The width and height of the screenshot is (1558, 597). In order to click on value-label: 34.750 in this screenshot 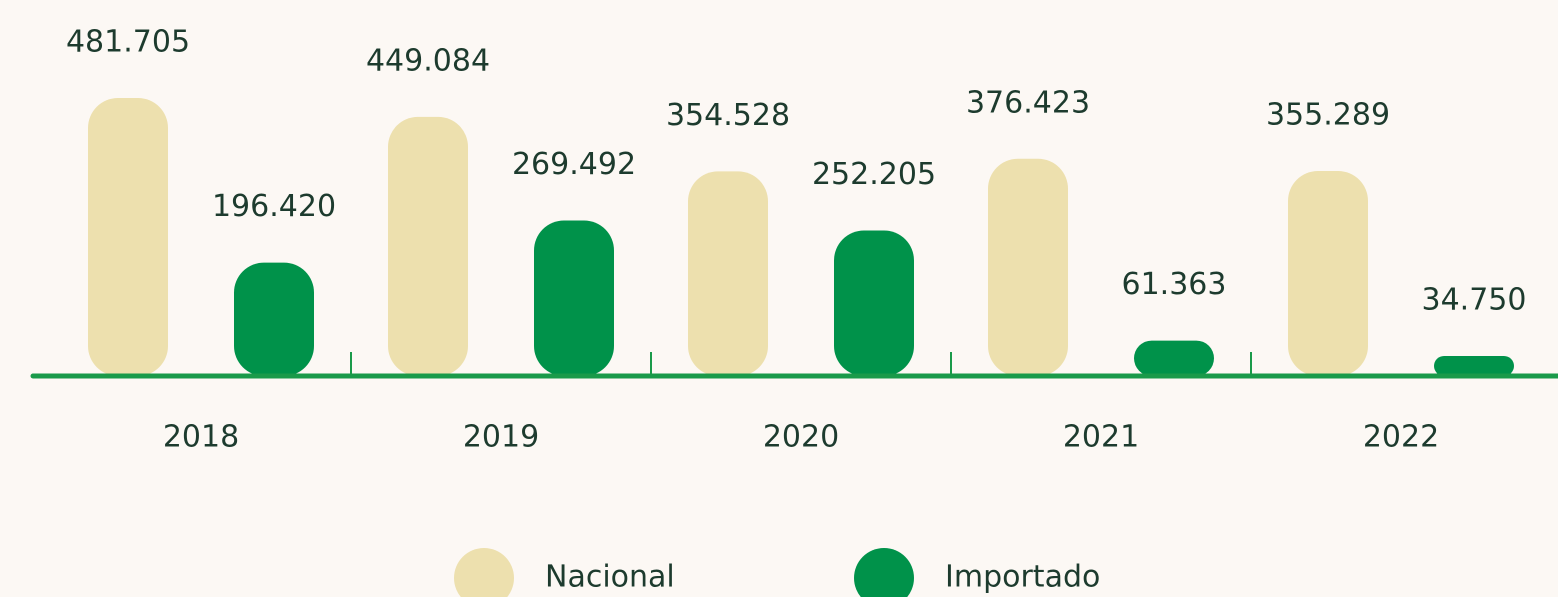, I will do `click(1474, 299)`.